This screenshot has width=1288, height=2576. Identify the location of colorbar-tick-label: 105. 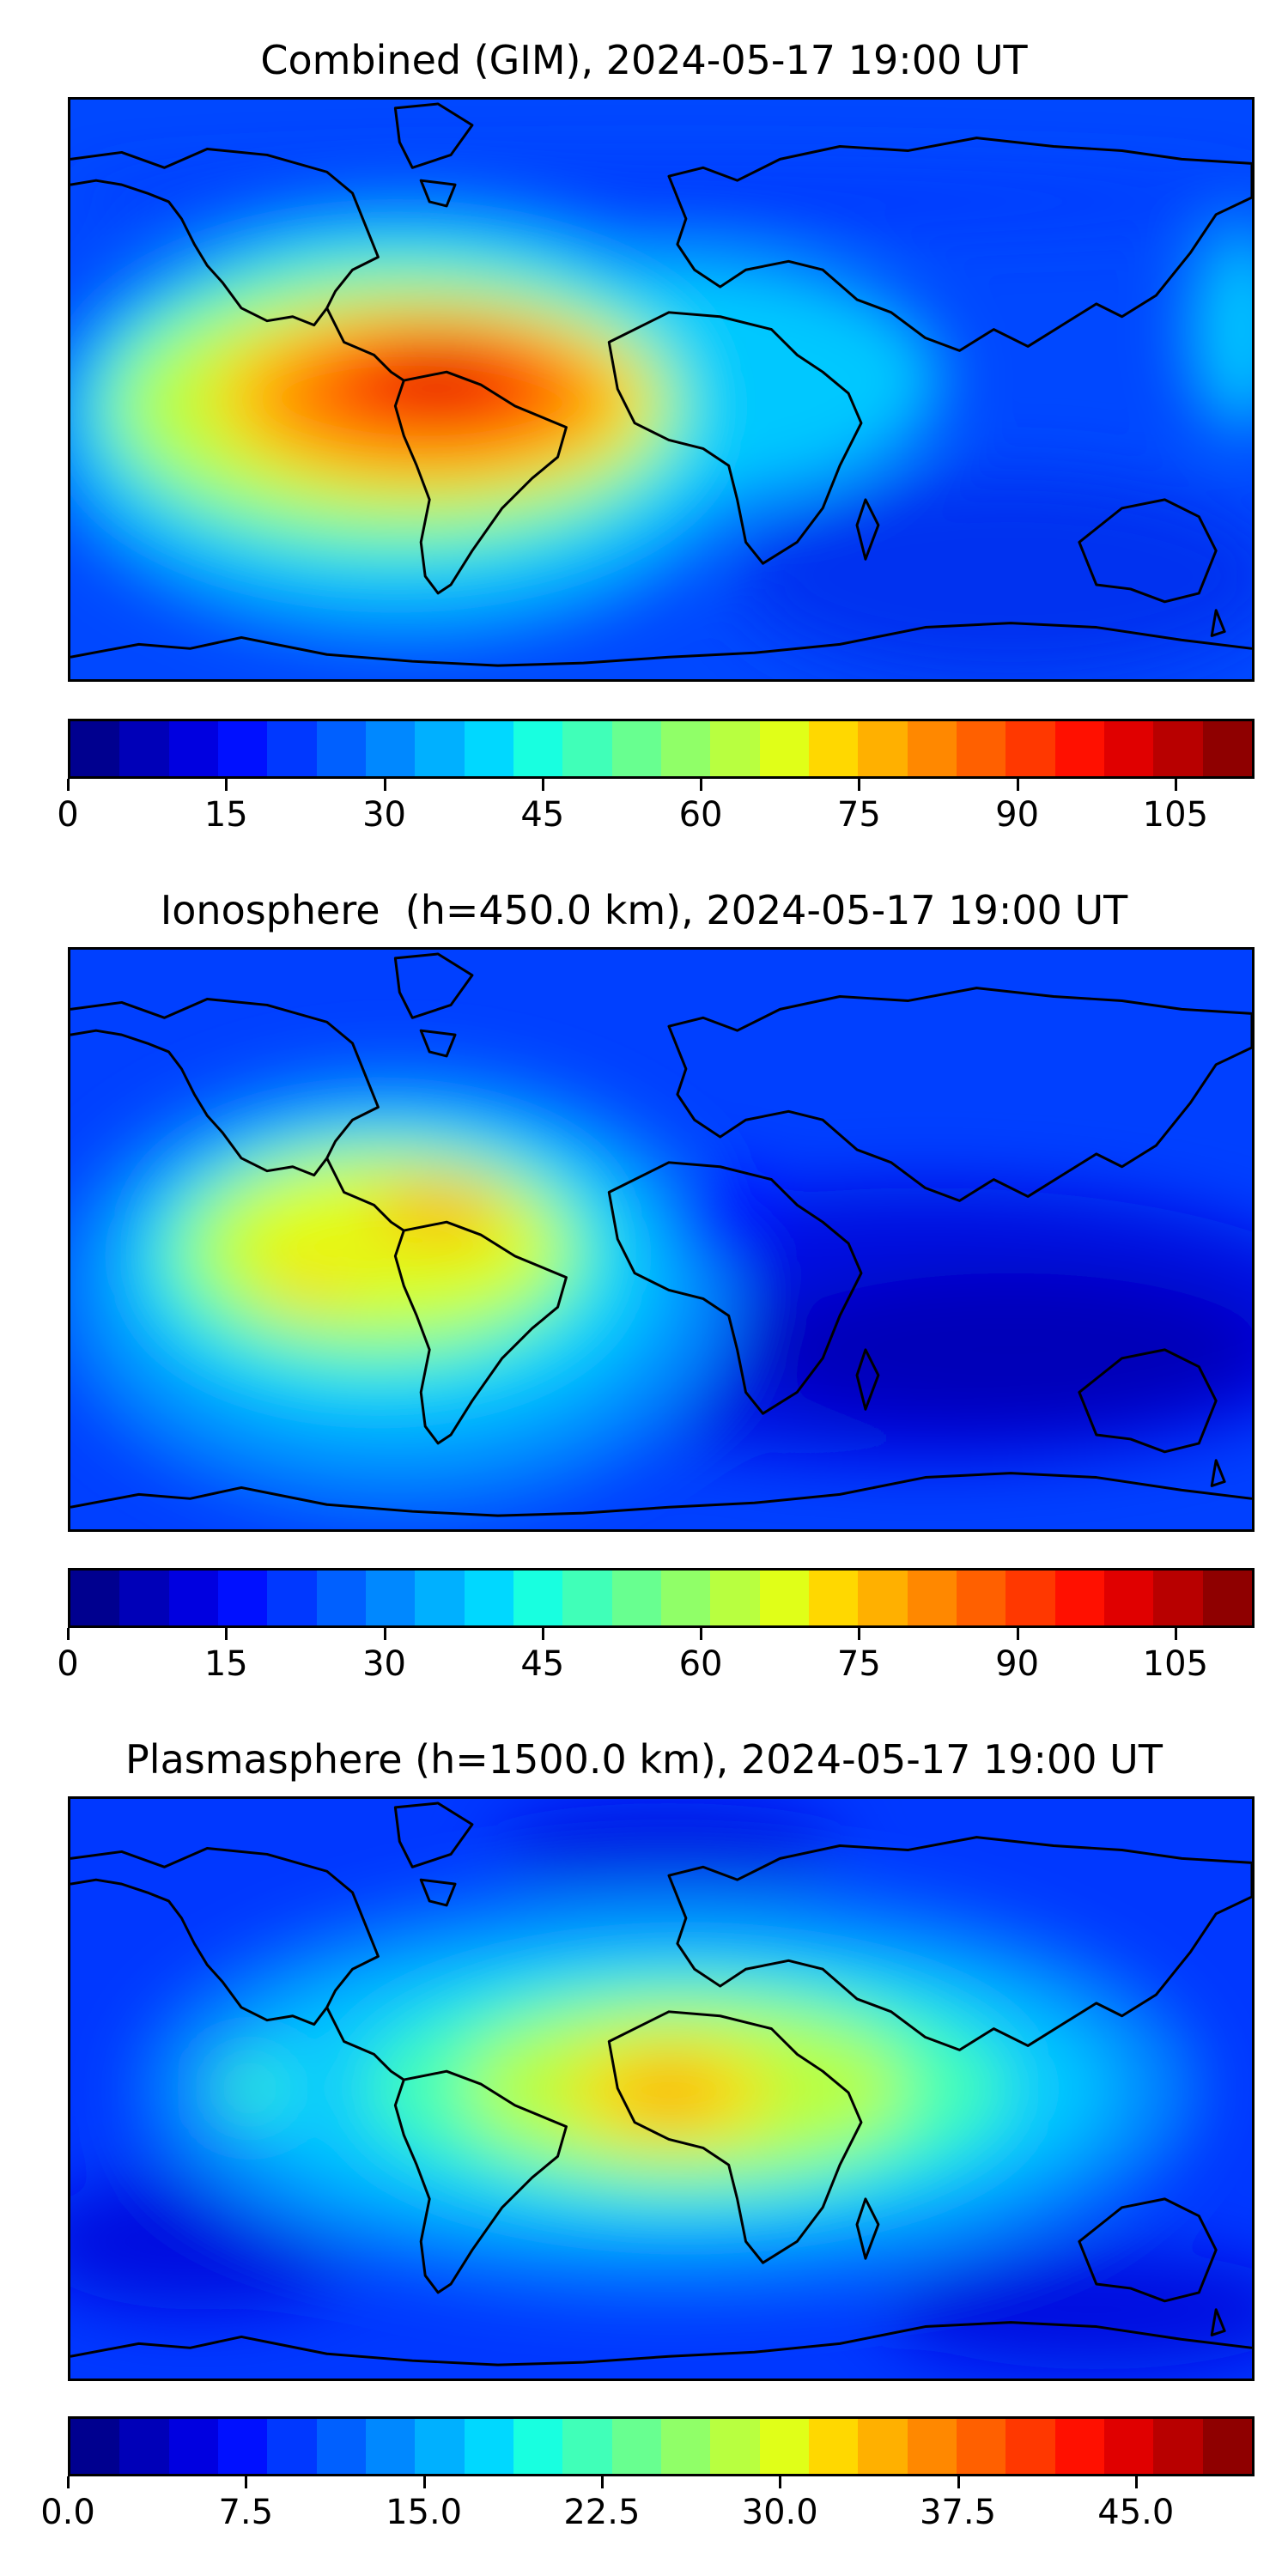
(1175, 1664).